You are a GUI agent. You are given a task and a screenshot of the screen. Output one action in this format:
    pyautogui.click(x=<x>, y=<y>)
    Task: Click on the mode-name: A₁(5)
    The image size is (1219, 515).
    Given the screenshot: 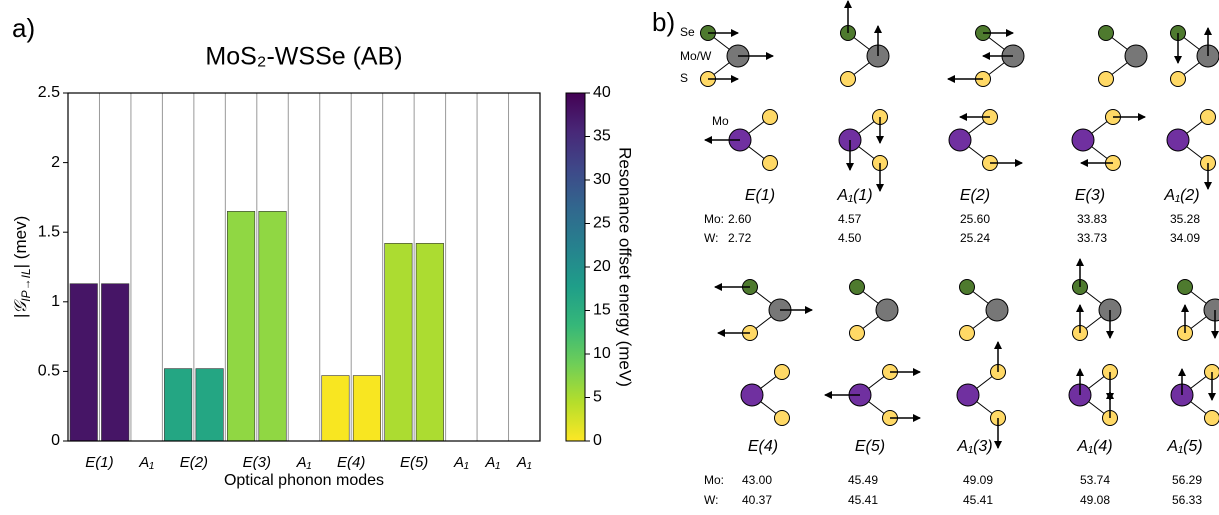 What is the action you would take?
    pyautogui.click(x=1184, y=446)
    